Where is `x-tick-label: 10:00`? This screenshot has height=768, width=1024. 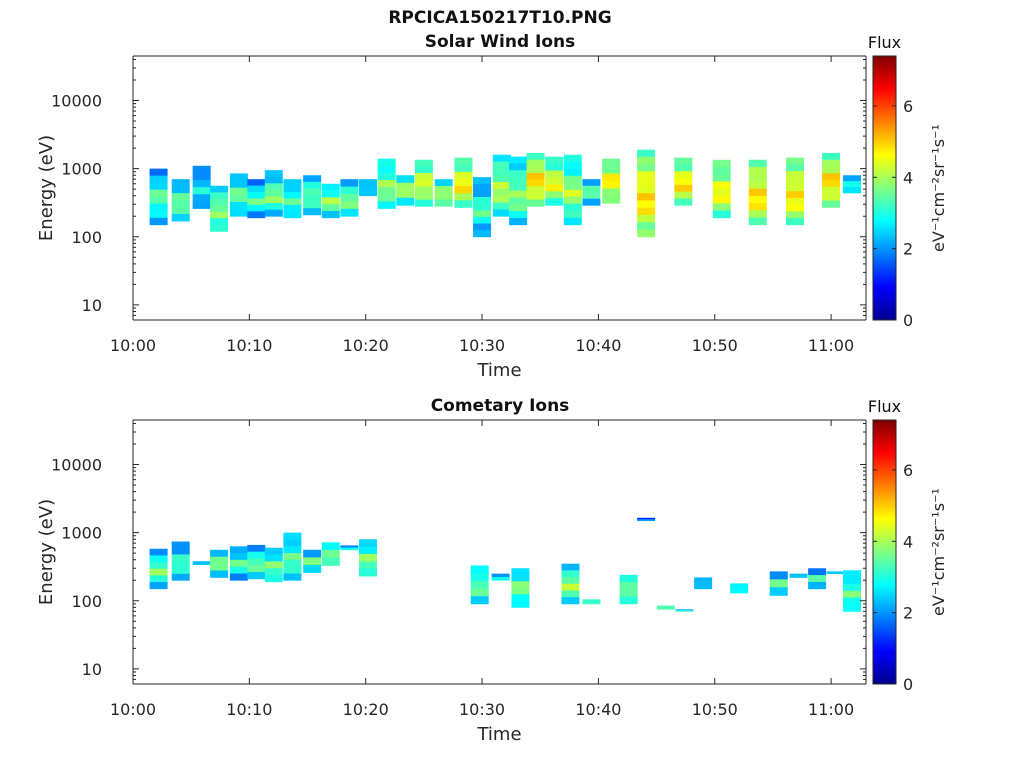
x-tick-label: 10:00 is located at coordinates (133, 709).